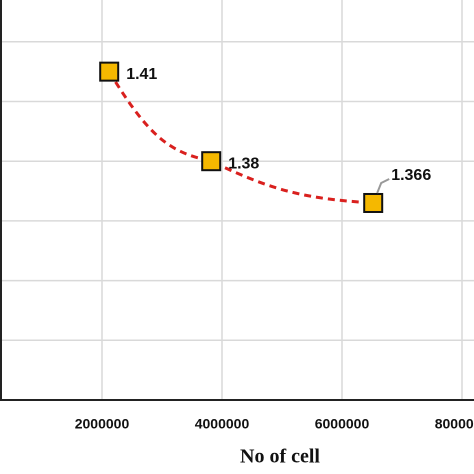 The height and width of the screenshot is (474, 474). I want to click on x-tick-label: 8000000, so click(454, 424).